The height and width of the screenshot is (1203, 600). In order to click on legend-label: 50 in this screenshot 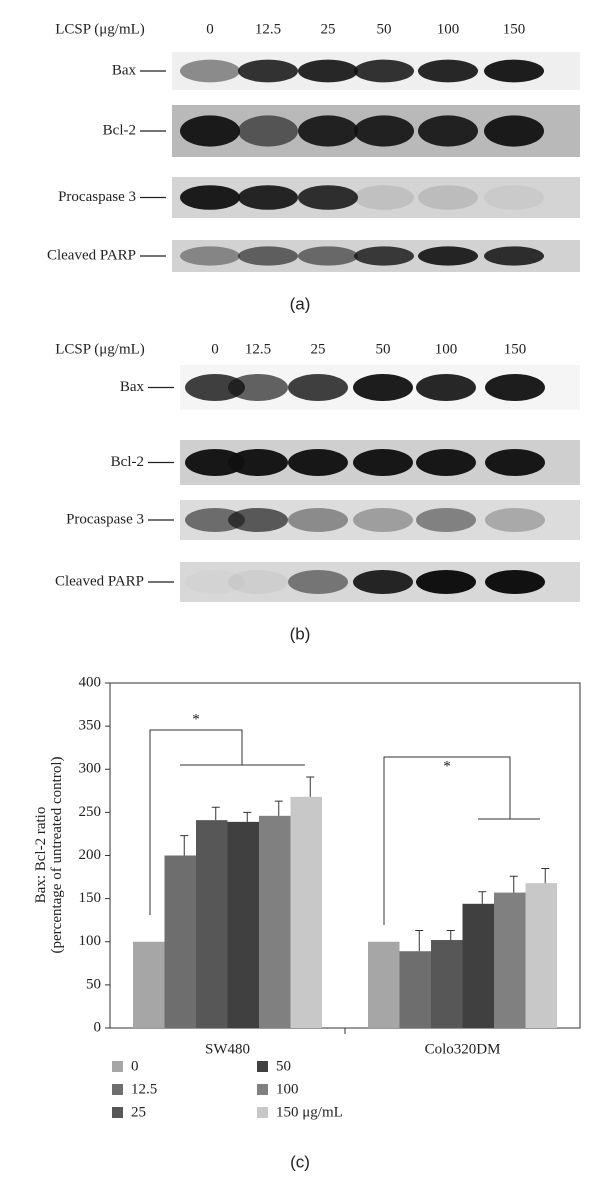, I will do `click(283, 1066)`.